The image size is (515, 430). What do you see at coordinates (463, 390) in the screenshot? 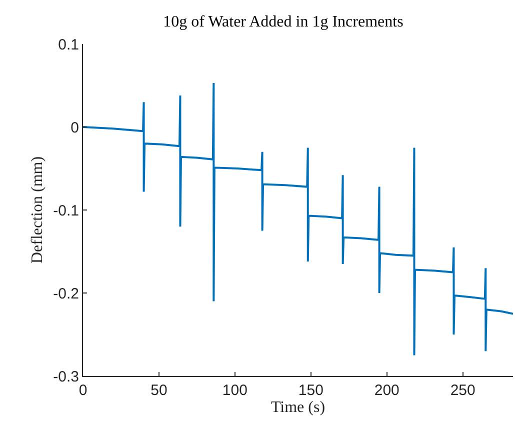
I see `x-tick-label: 250` at bounding box center [463, 390].